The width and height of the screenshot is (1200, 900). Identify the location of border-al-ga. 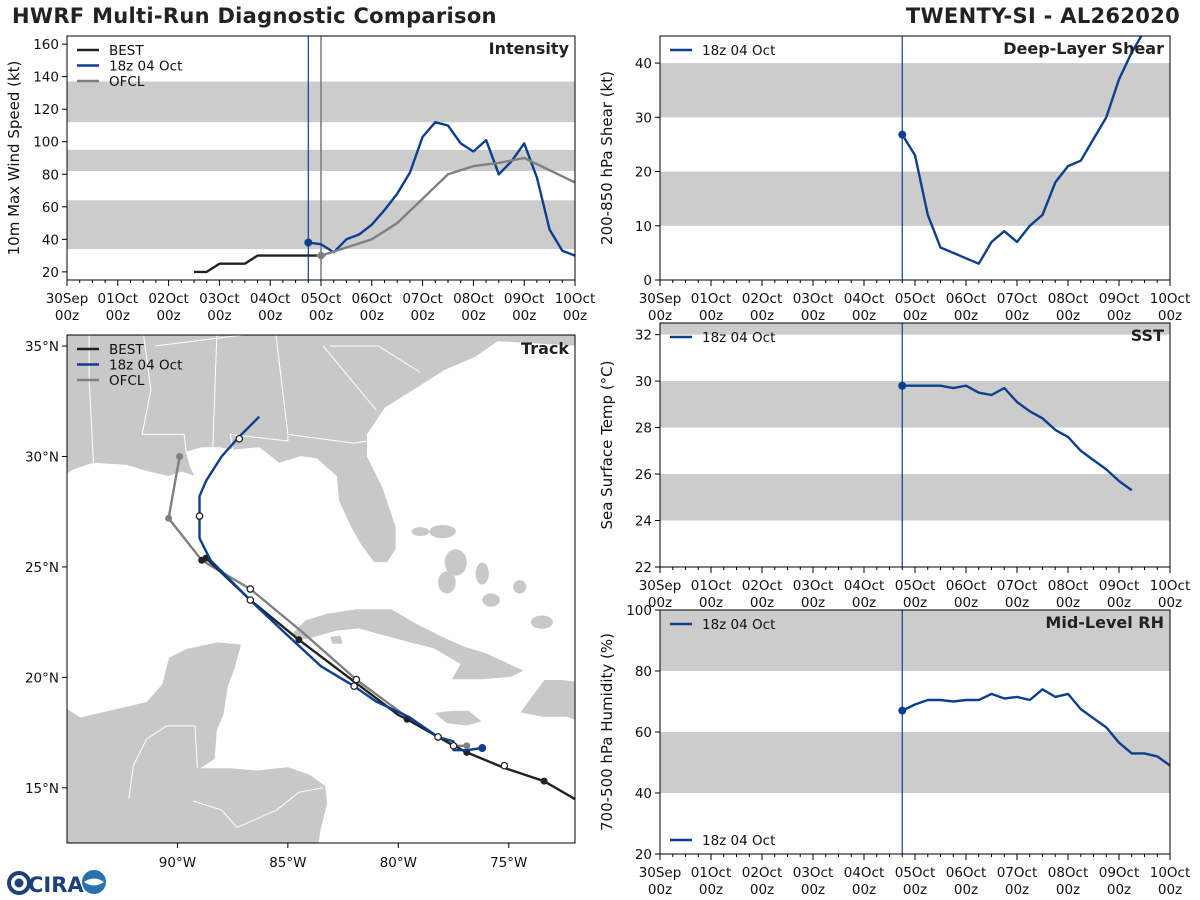
(259, 392).